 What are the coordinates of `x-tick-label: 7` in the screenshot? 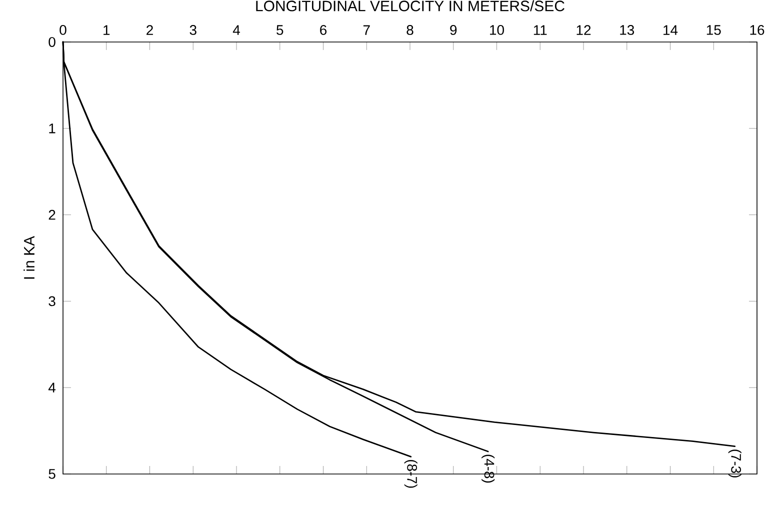 It's located at (366, 30).